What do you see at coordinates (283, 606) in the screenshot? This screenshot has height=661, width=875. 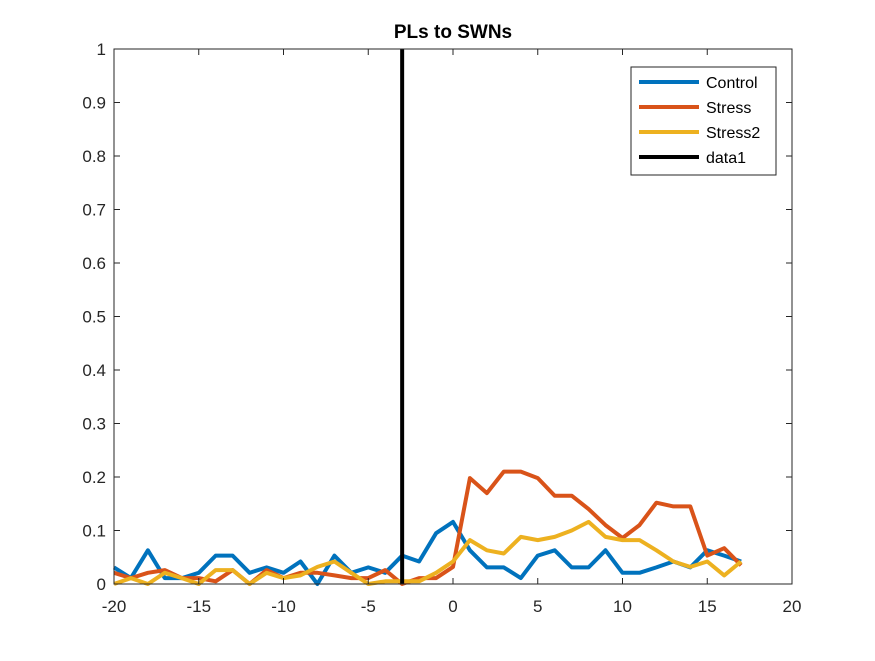 I see `x-tick-label: -10` at bounding box center [283, 606].